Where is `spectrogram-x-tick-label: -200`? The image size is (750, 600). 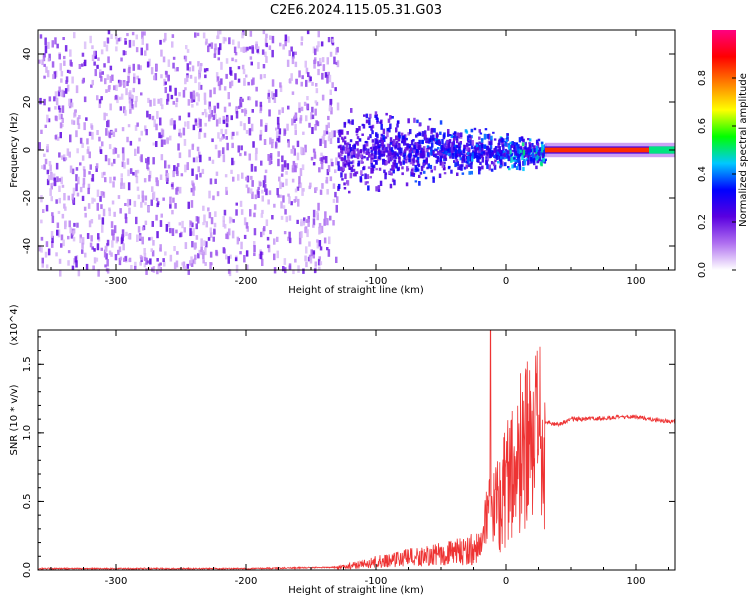
spectrogram-x-tick-label: -200 is located at coordinates (246, 281).